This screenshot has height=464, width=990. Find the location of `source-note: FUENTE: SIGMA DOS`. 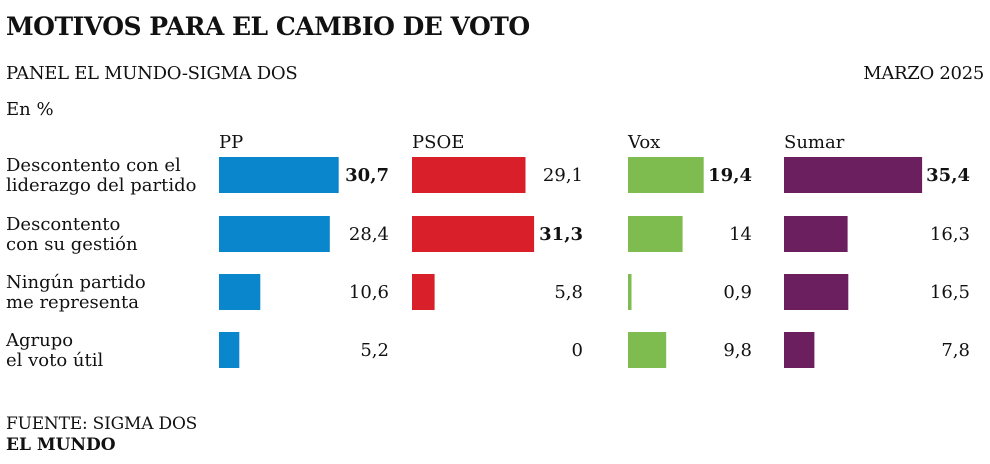

source-note: FUENTE: SIGMA DOS is located at coordinates (102, 424).